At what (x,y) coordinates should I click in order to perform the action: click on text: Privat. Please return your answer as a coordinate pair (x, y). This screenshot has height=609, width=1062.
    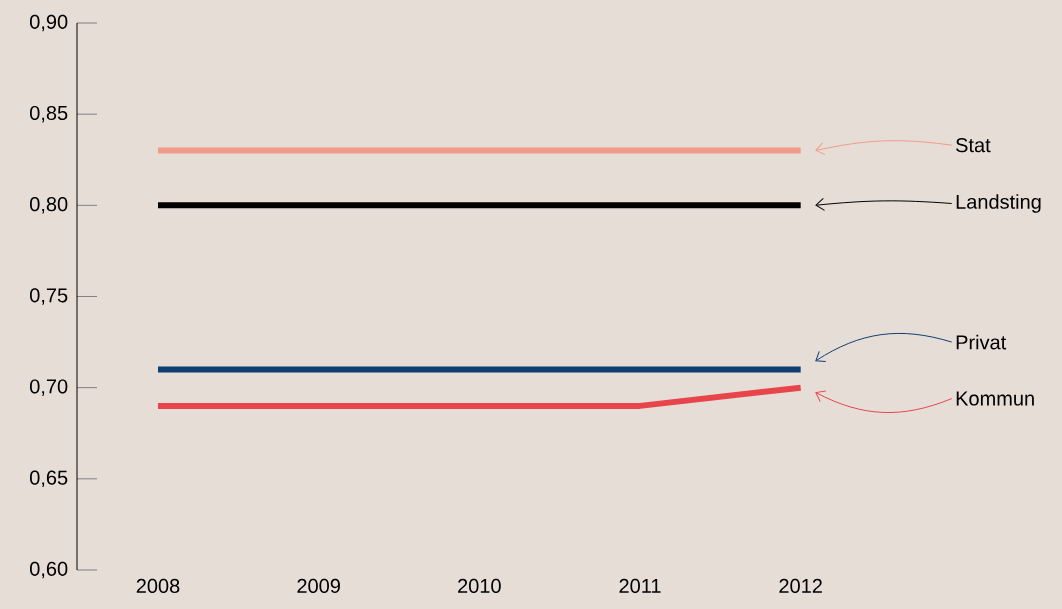
    Looking at the image, I should click on (981, 342).